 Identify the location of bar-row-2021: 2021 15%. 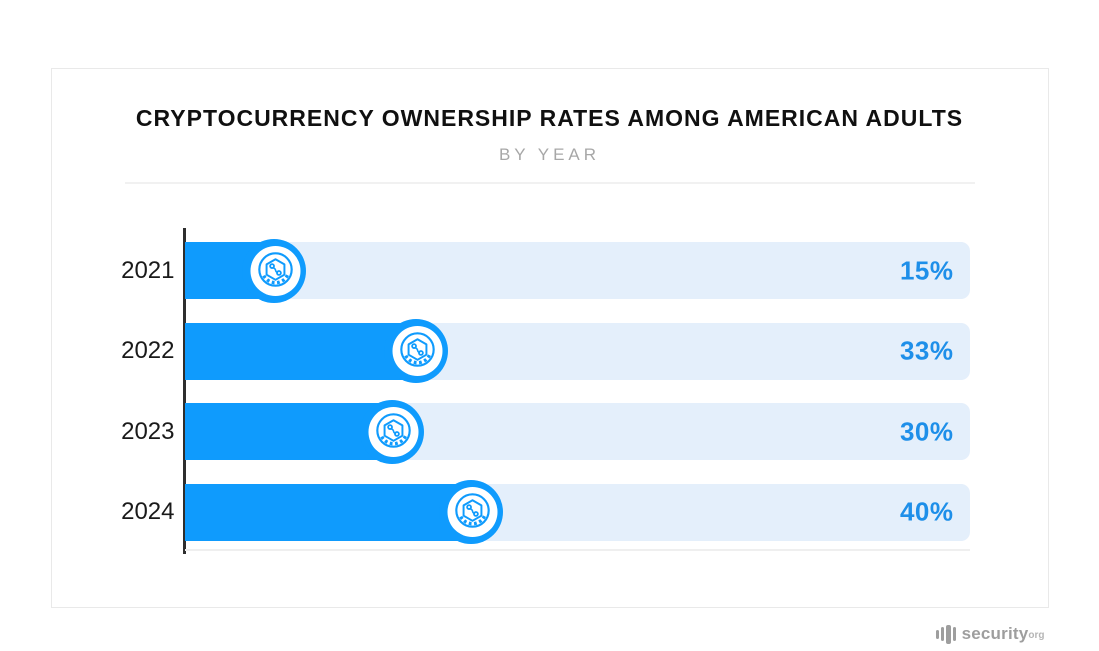
(545, 270).